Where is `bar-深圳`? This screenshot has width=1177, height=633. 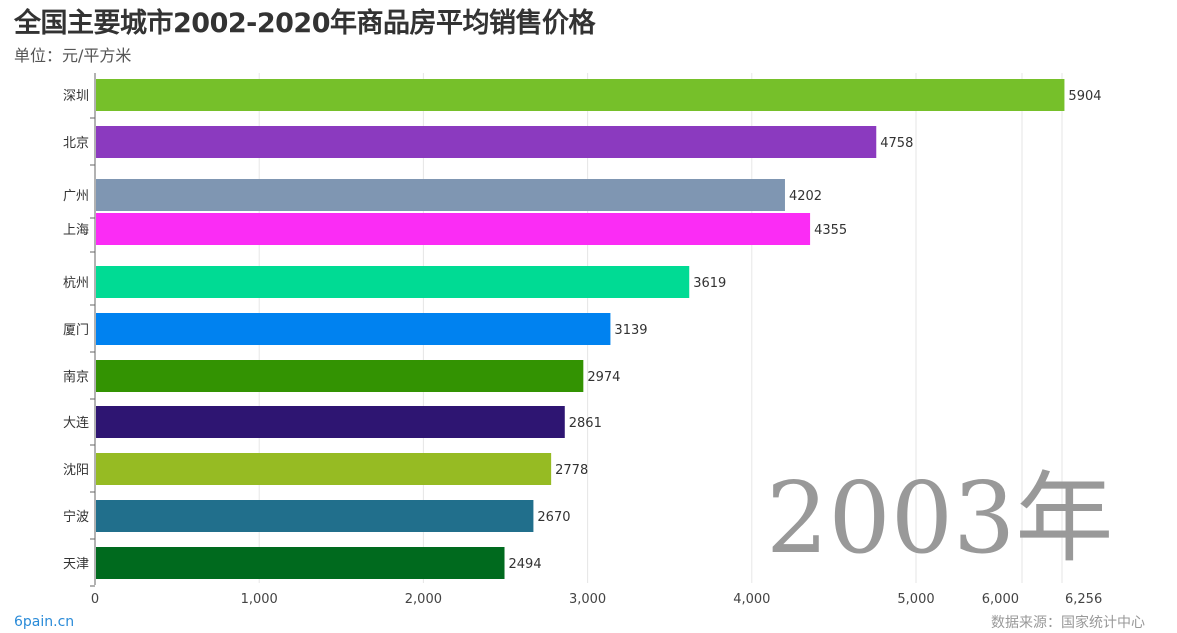
bar-深圳 is located at coordinates (580, 95).